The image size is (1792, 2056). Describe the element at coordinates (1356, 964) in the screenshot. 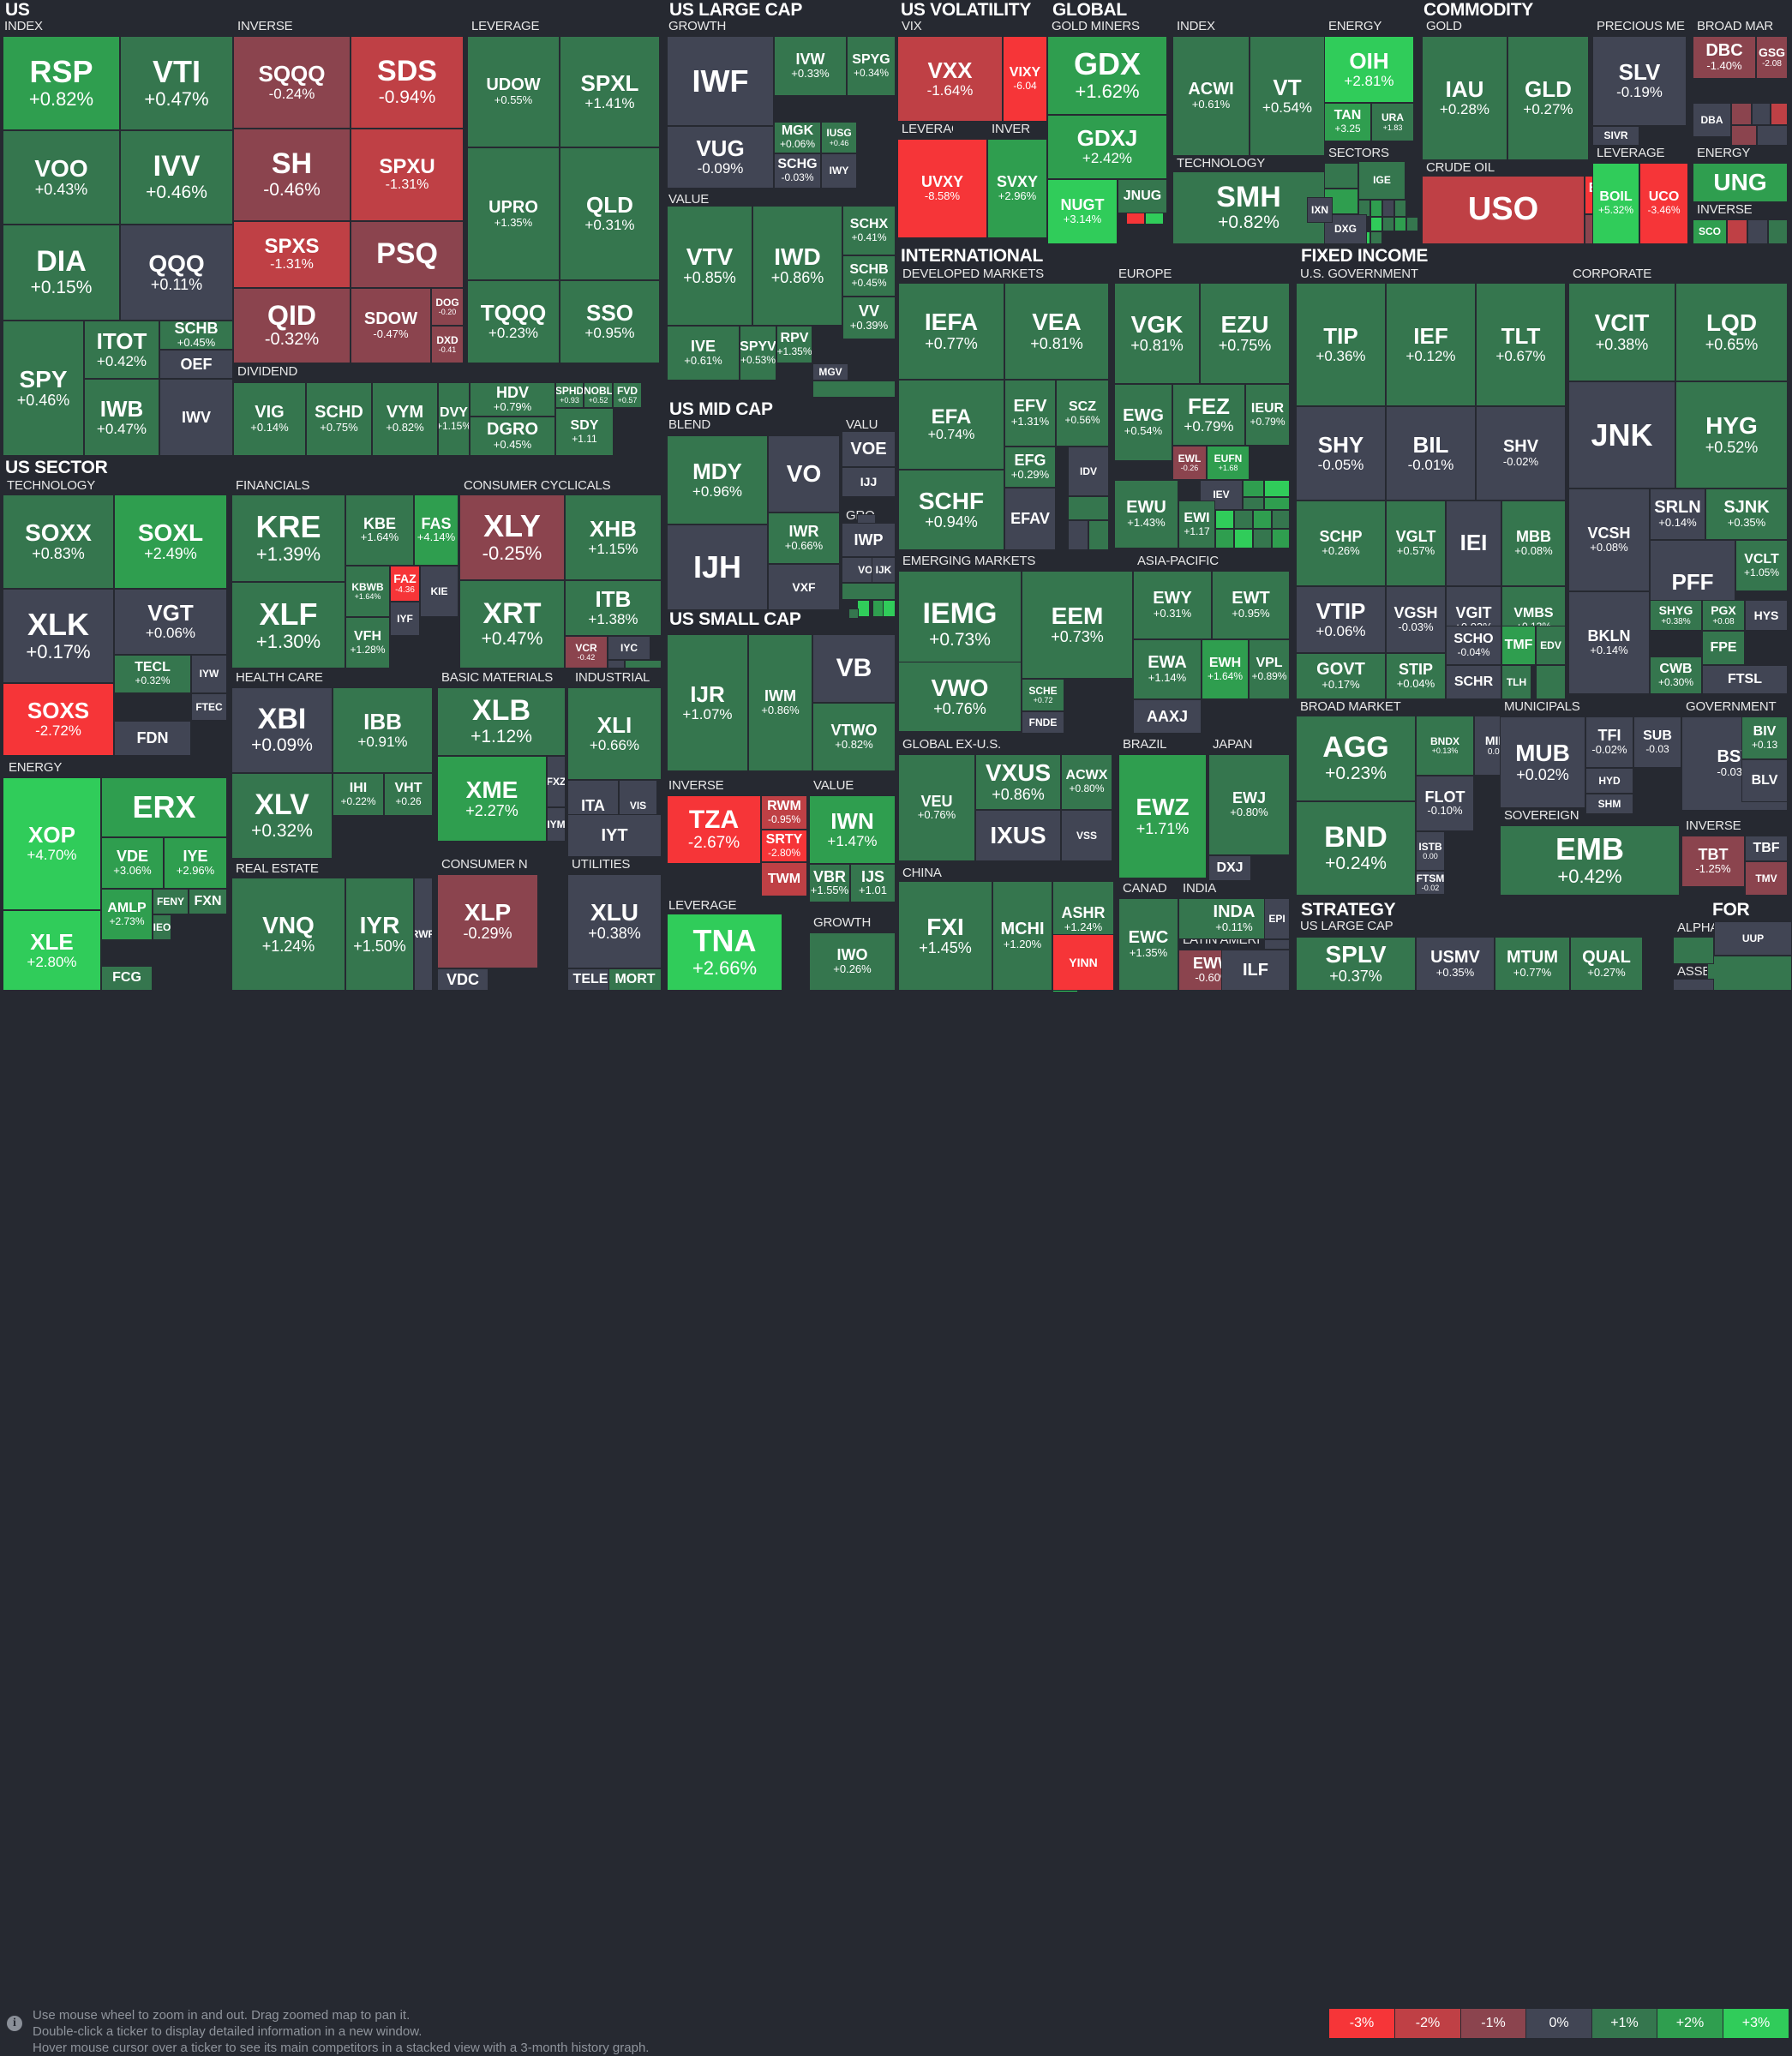

I see `ticker-tile-splv: SPLV +0.37%` at that location.